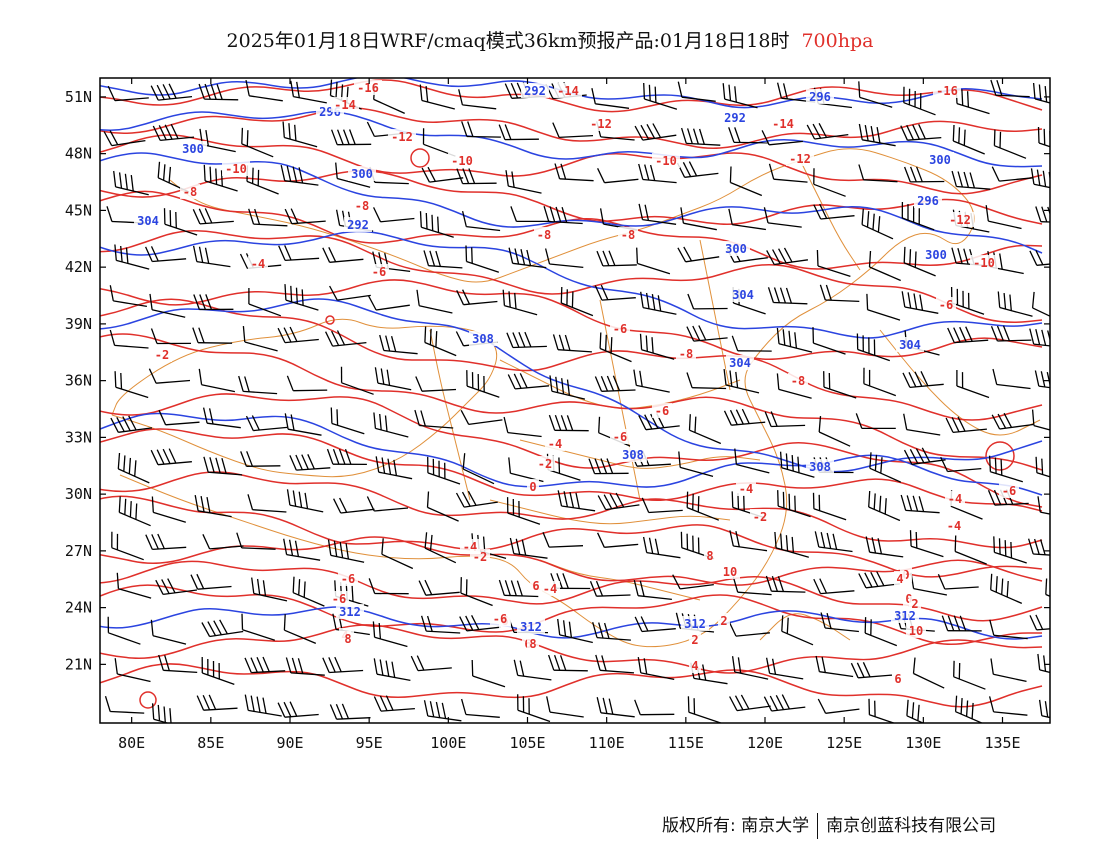 This screenshot has height=850, width=1100. I want to click on geopotential-isoline, so click(571, 284).